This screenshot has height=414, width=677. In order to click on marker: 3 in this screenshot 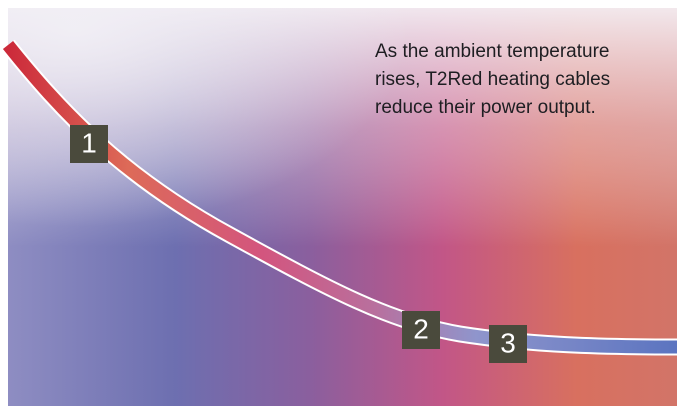, I will do `click(508, 344)`.